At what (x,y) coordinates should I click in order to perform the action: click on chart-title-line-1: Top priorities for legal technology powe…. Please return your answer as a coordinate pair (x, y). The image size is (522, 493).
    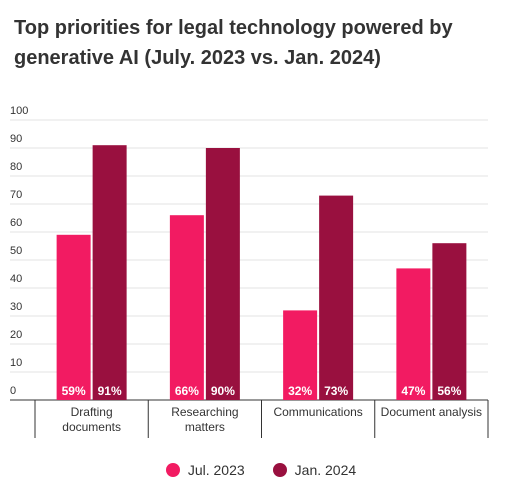
    Looking at the image, I should click on (233, 28).